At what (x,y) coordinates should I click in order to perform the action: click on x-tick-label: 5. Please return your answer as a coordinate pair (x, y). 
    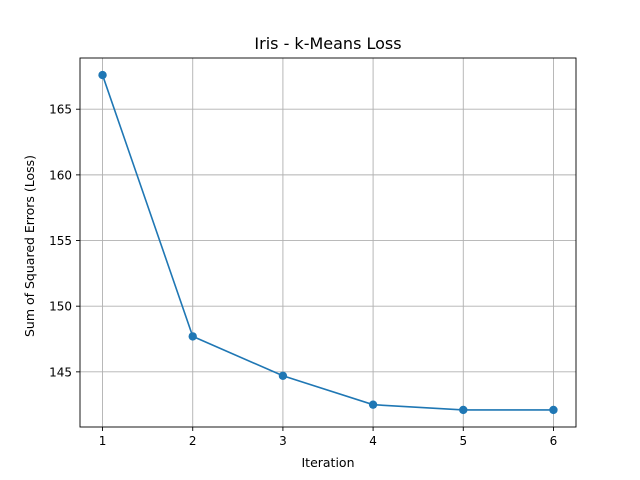
    Looking at the image, I should click on (463, 441).